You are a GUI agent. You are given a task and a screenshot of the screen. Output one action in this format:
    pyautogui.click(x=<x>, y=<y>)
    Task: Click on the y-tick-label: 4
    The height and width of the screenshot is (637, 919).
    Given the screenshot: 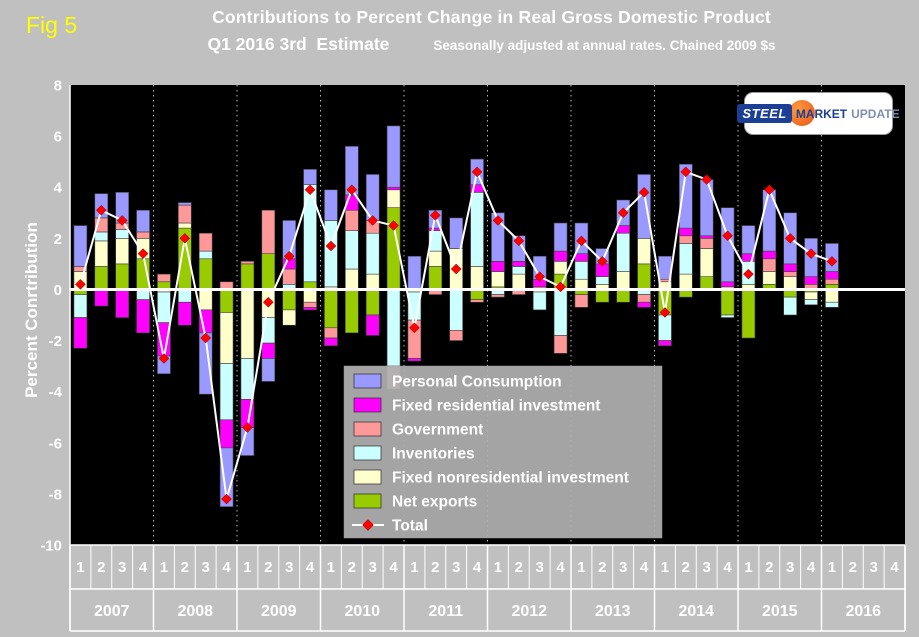 What is the action you would take?
    pyautogui.click(x=58, y=188)
    